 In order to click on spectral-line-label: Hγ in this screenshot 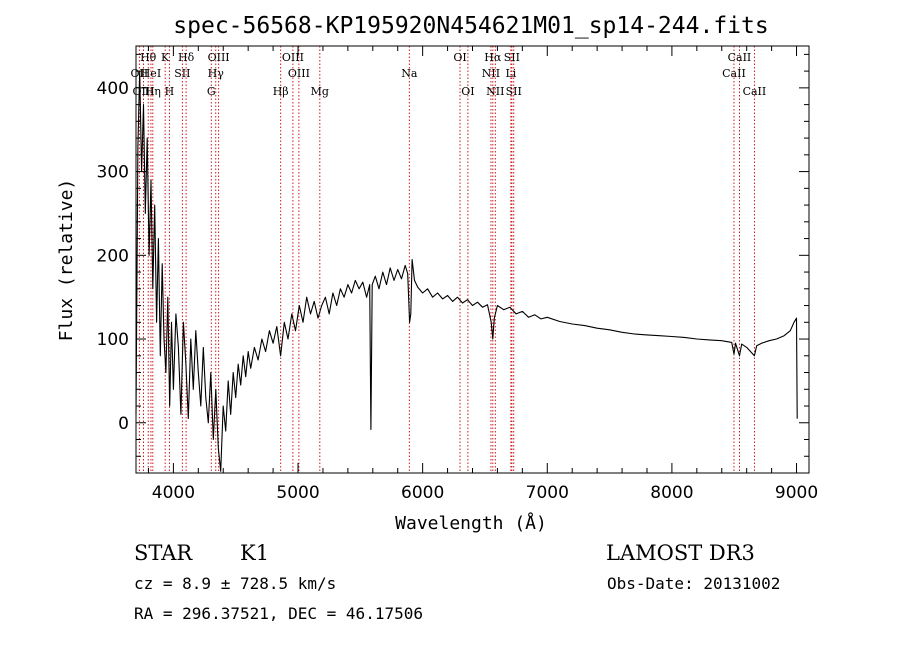, I will do `click(216, 73)`.